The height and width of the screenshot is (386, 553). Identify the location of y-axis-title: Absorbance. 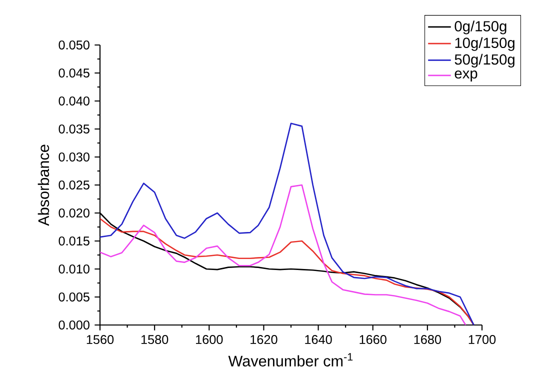
(44, 185).